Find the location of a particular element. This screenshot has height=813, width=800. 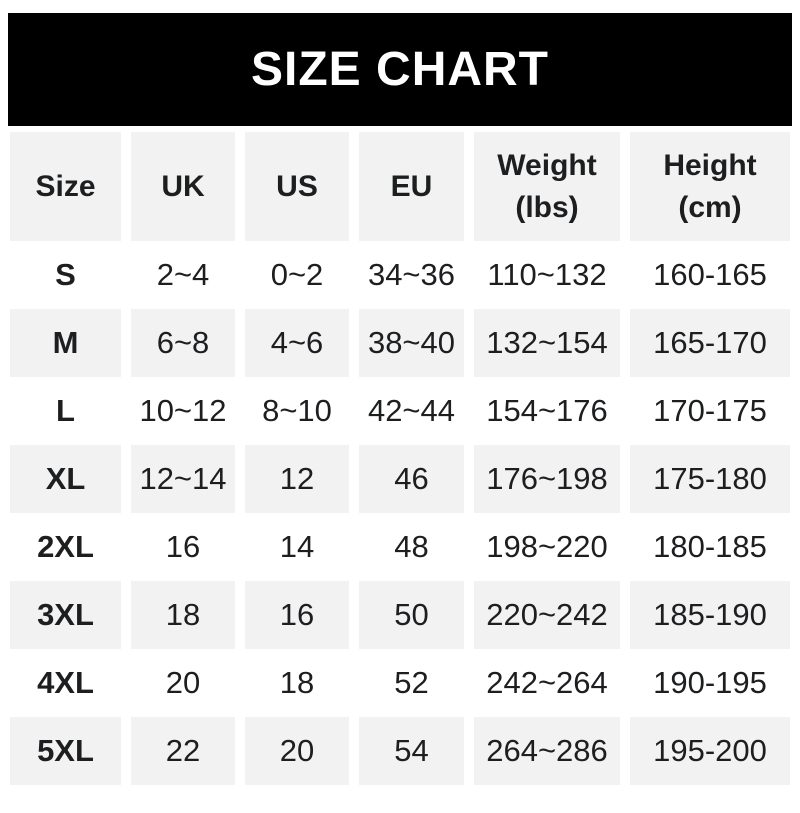

uk-cell: 6~8 is located at coordinates (183, 343).